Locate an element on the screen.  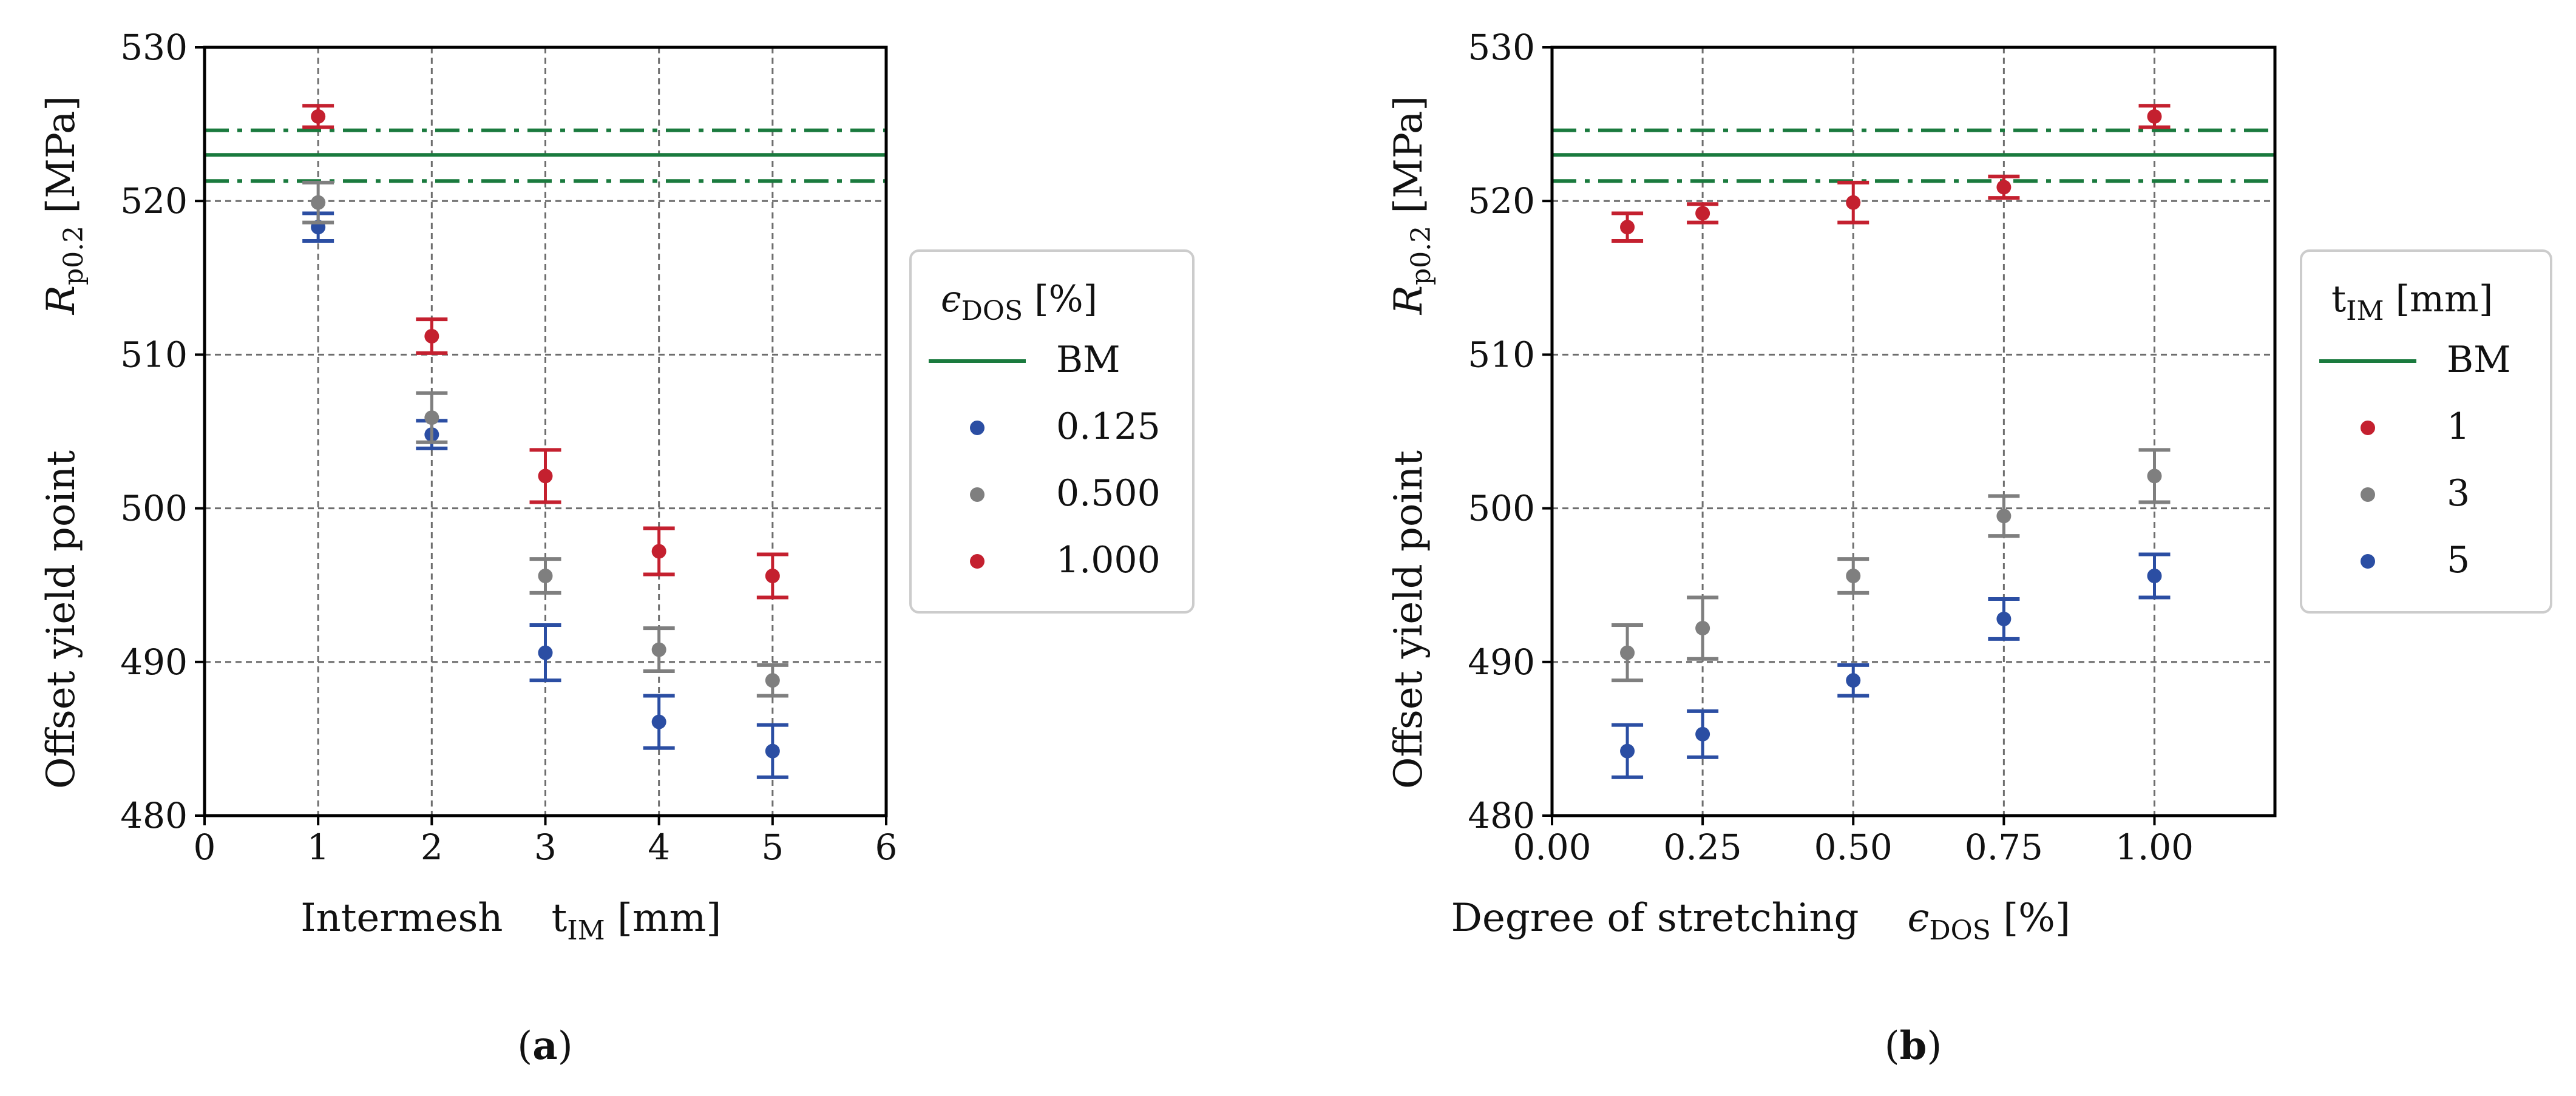
caption-letter: a is located at coordinates (544, 1046).